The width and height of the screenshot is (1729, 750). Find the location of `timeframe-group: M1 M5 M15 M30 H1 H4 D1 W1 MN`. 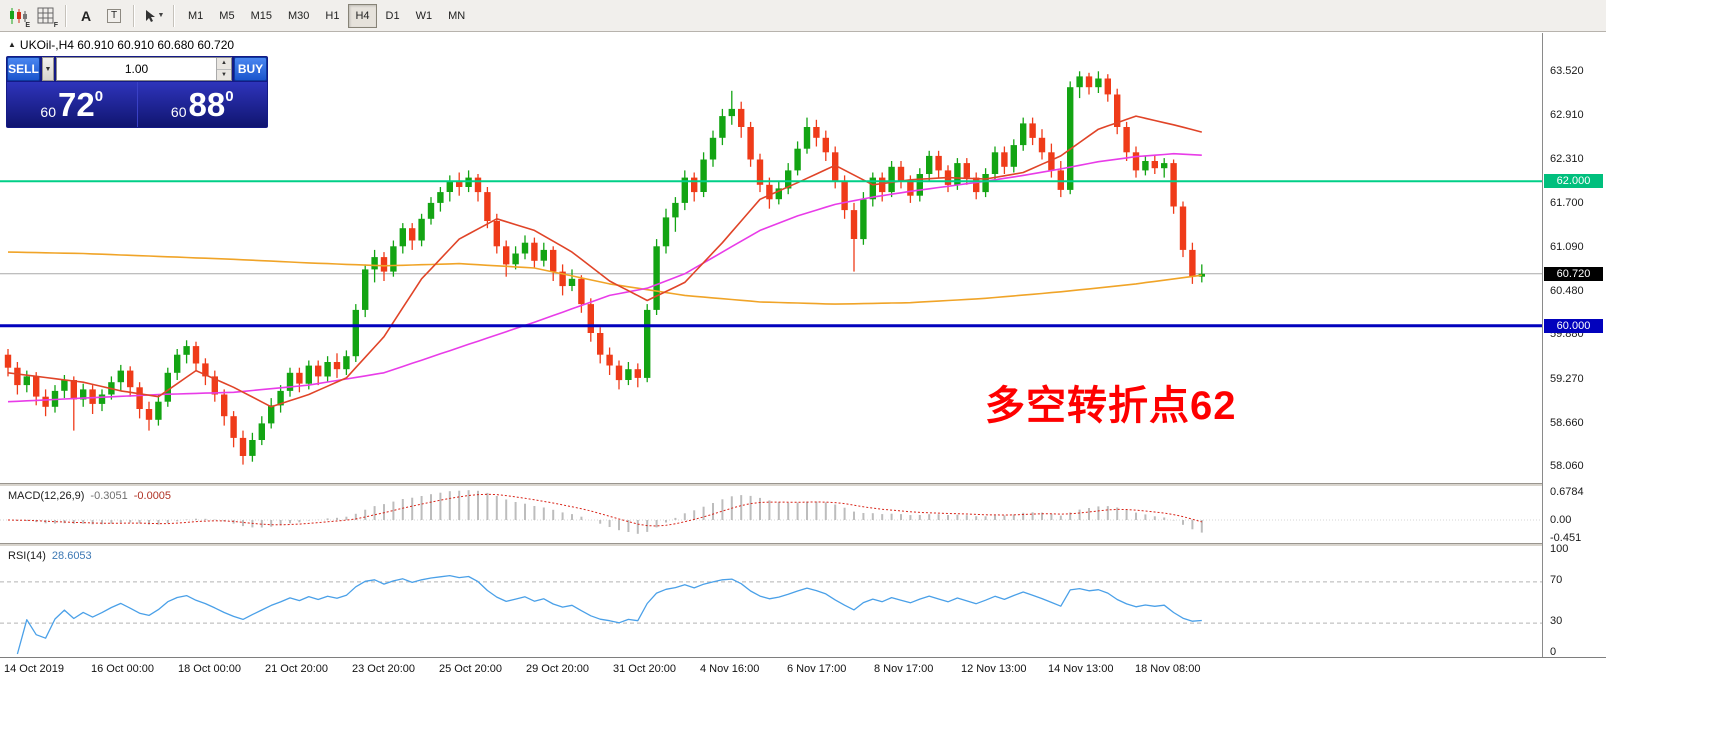

timeframe-group: M1 M5 M15 M30 H1 H4 D1 W1 MN is located at coordinates (326, 15).